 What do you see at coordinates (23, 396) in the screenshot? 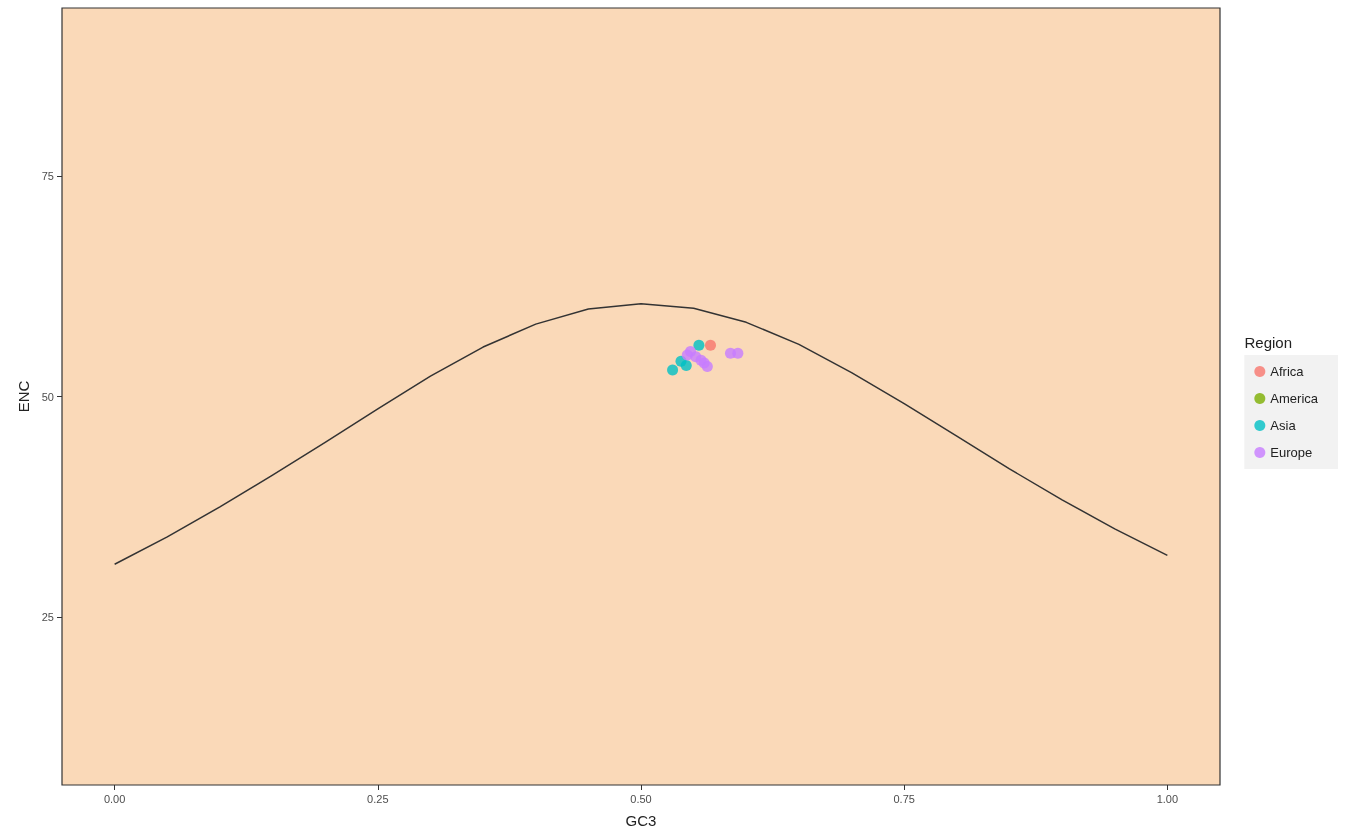
I see `y-axis-title: ENC` at bounding box center [23, 396].